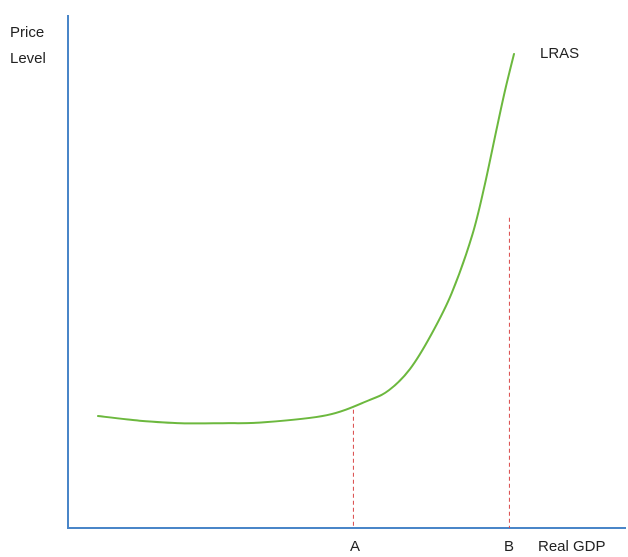 The height and width of the screenshot is (557, 628). Describe the element at coordinates (509, 546) in the screenshot. I see `x-tick-label-b: B` at that location.